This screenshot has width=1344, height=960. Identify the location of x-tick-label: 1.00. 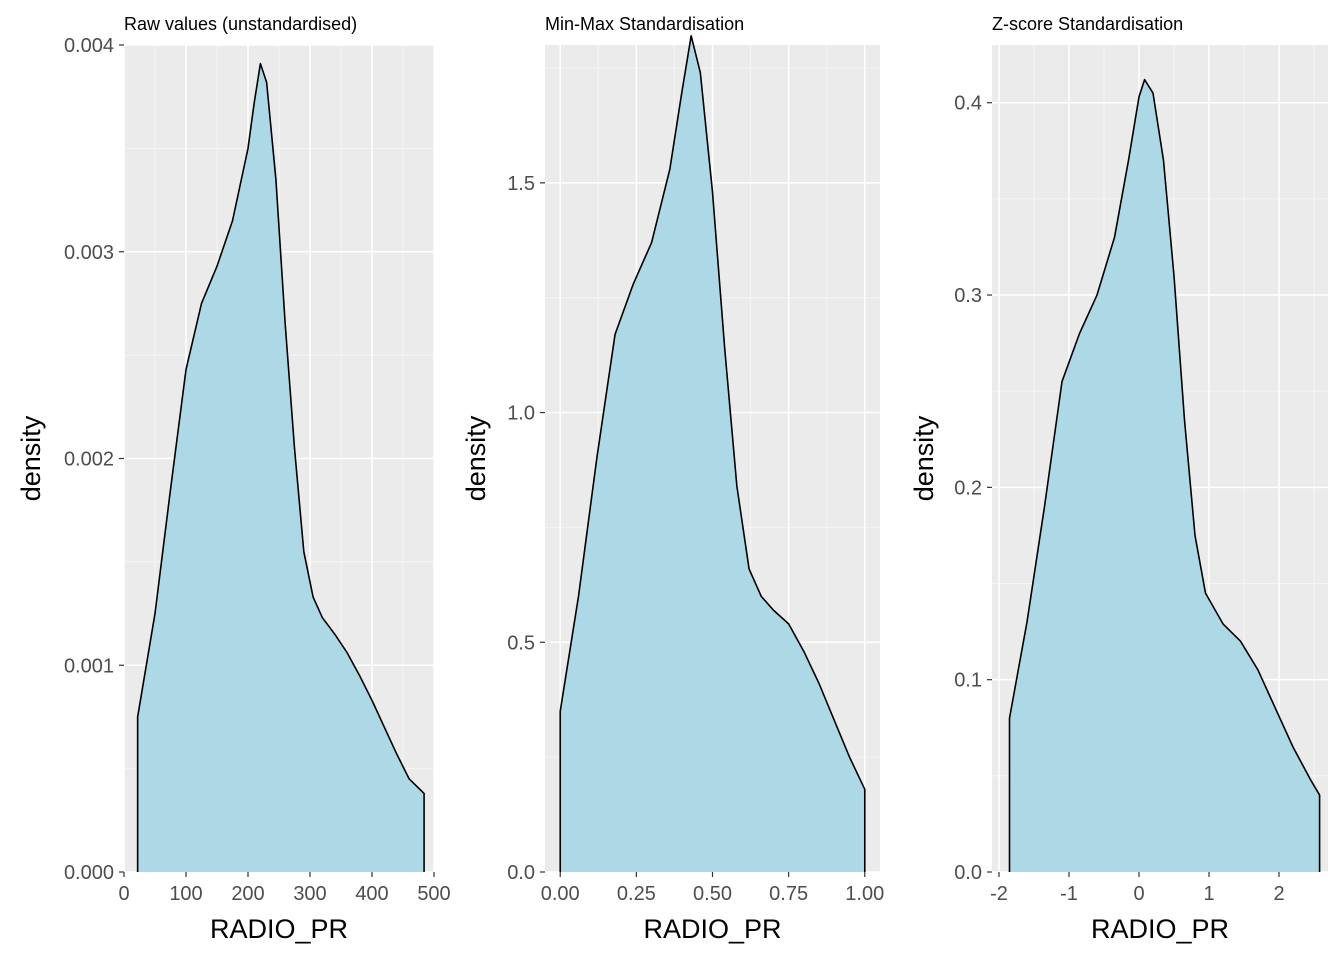
(864, 894).